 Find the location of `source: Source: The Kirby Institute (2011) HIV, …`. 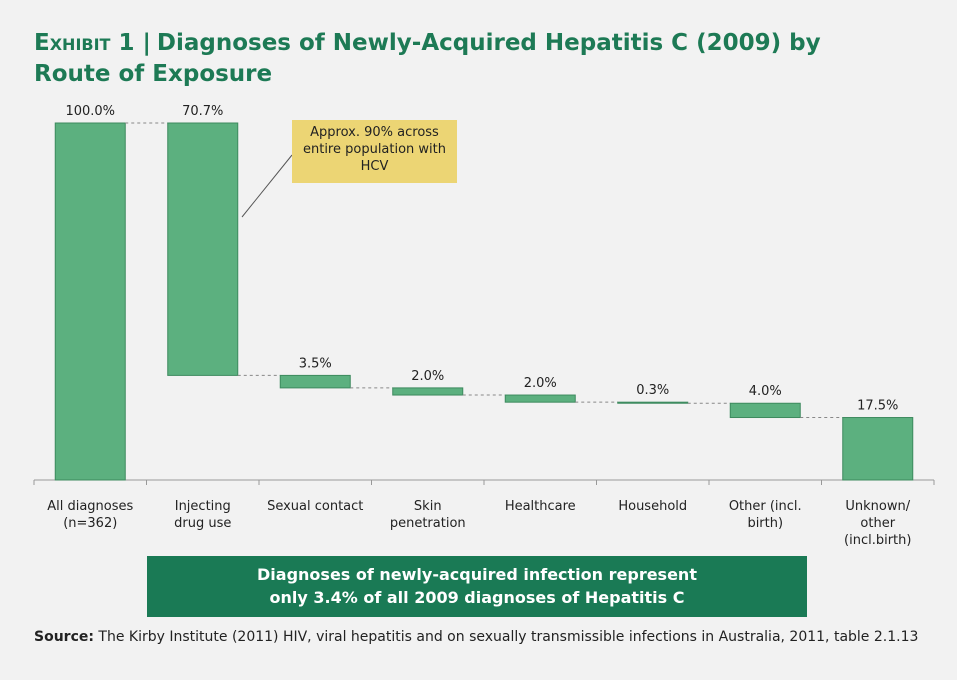

source: Source: The Kirby Institute (2011) HIV, … is located at coordinates (479, 637).